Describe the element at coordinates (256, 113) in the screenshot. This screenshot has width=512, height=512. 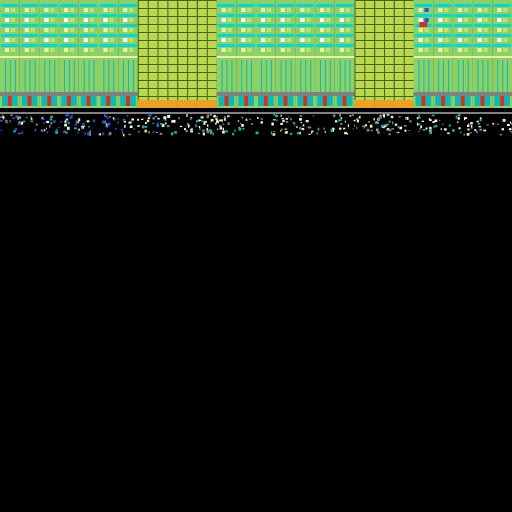
I see `strip-line` at that location.